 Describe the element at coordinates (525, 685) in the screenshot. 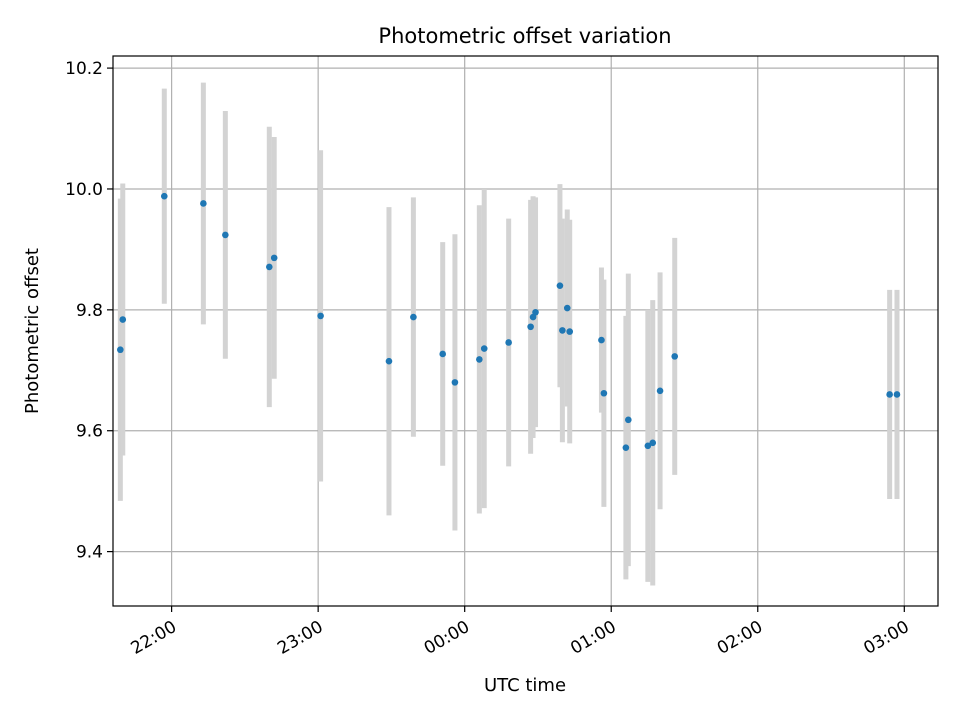

I see `x-axis-label: UTC time` at that location.